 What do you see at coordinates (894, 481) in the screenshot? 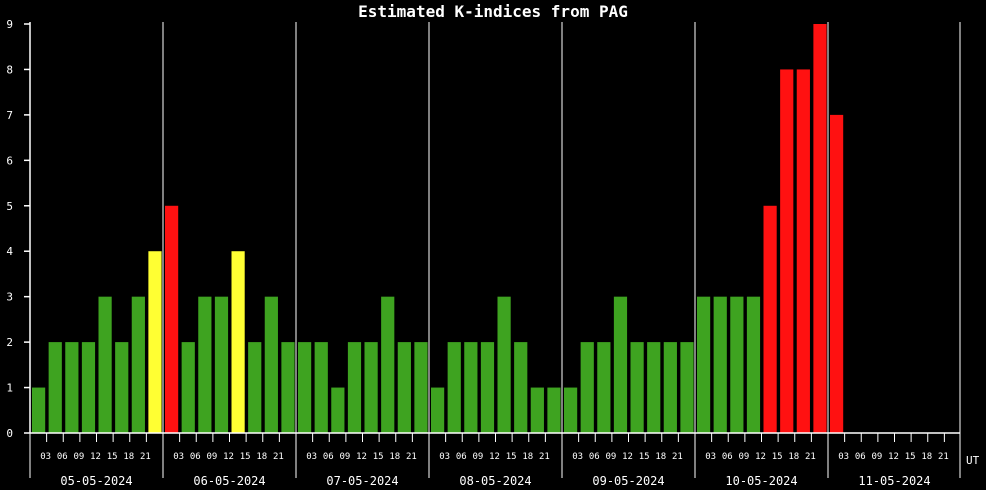
I see `date-label: 11-05-2024` at bounding box center [894, 481].